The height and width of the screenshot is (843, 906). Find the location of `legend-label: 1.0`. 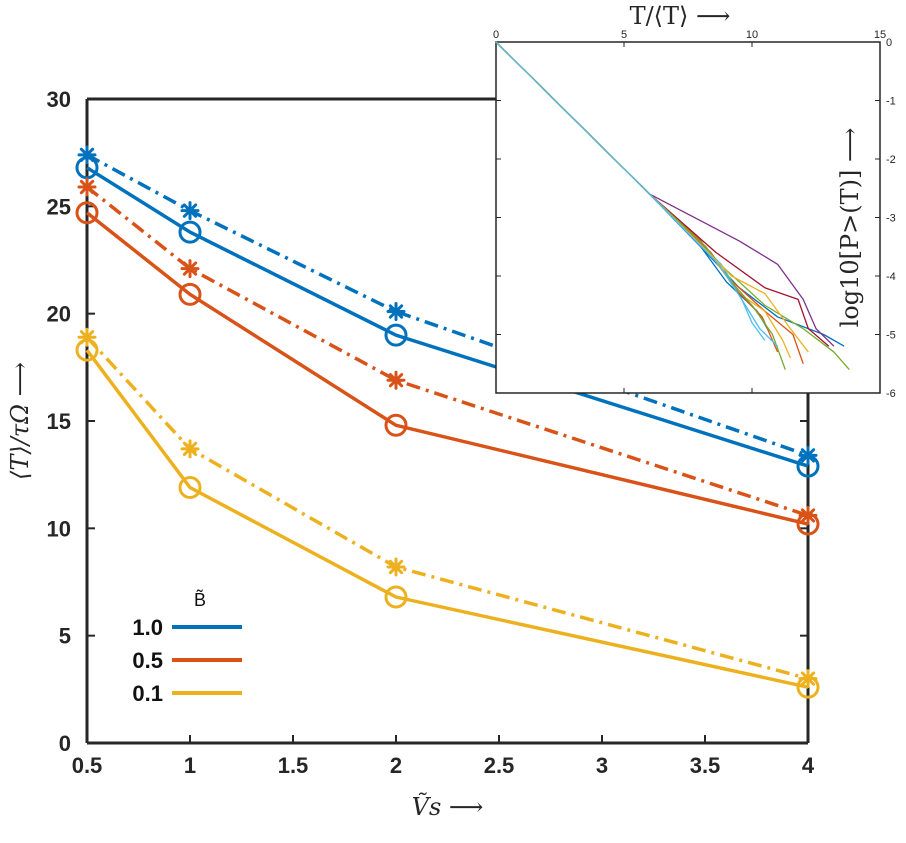

legend-label: 1.0 is located at coordinates (147, 627).